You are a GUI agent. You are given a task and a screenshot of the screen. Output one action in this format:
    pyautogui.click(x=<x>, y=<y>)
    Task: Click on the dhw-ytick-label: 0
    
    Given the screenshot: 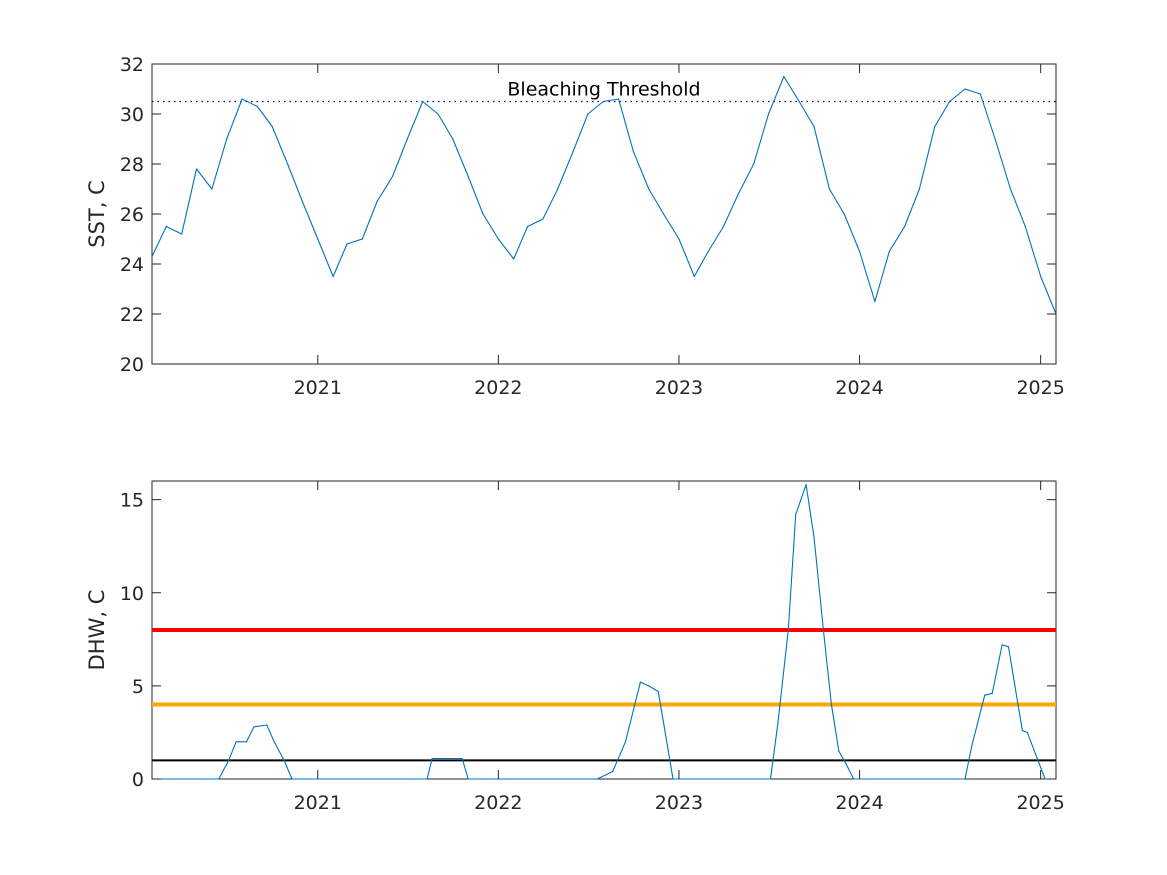 What is the action you would take?
    pyautogui.click(x=138, y=780)
    